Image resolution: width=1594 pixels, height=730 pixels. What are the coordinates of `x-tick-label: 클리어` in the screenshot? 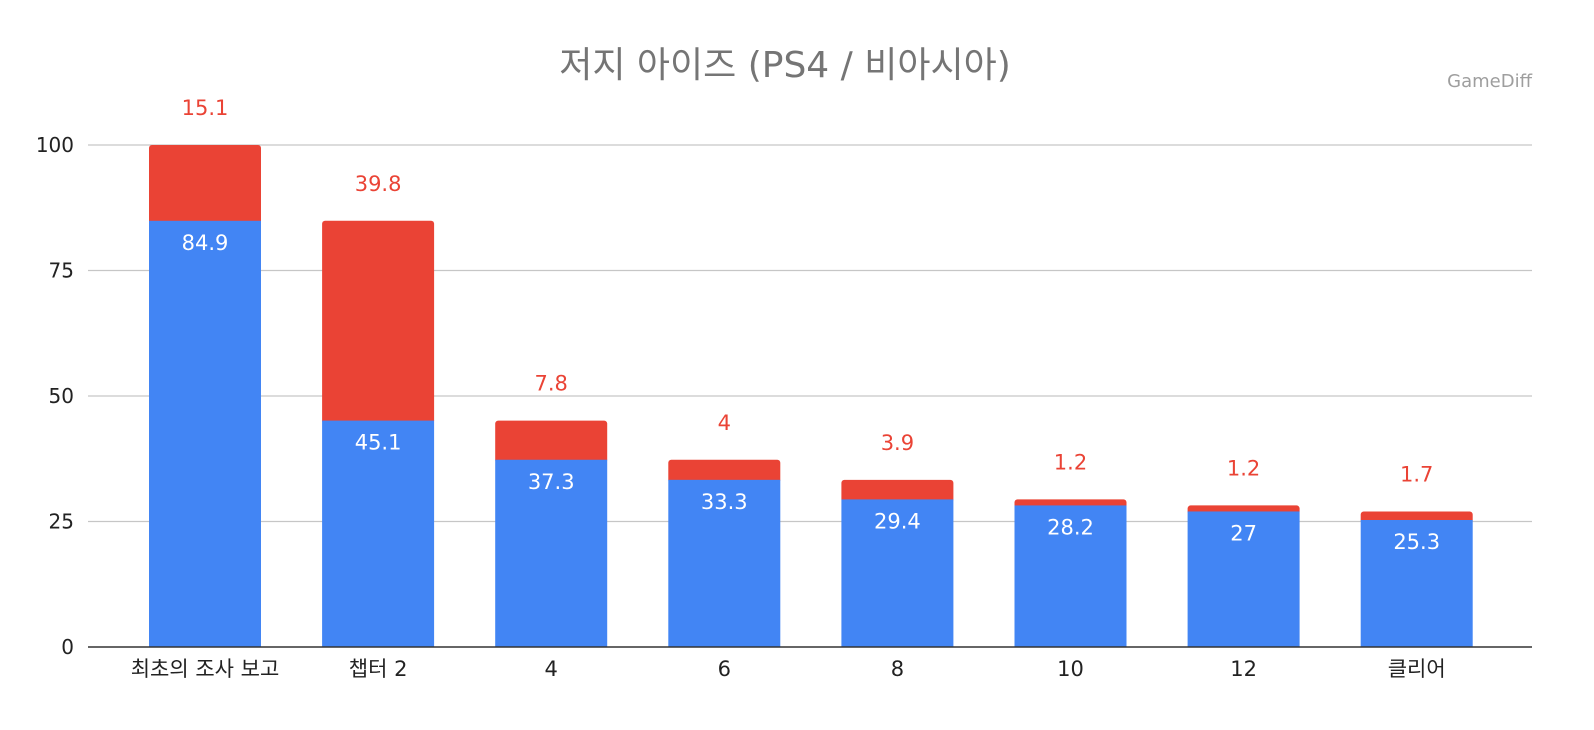 It's located at (1417, 669).